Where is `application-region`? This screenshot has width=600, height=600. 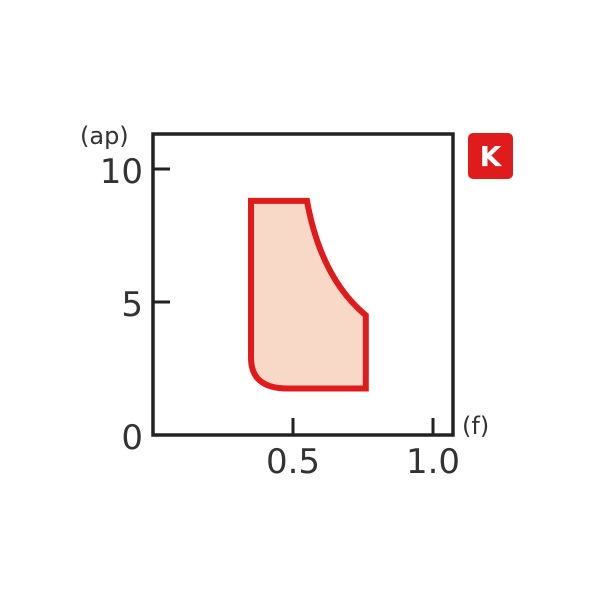
application-region is located at coordinates (308, 294).